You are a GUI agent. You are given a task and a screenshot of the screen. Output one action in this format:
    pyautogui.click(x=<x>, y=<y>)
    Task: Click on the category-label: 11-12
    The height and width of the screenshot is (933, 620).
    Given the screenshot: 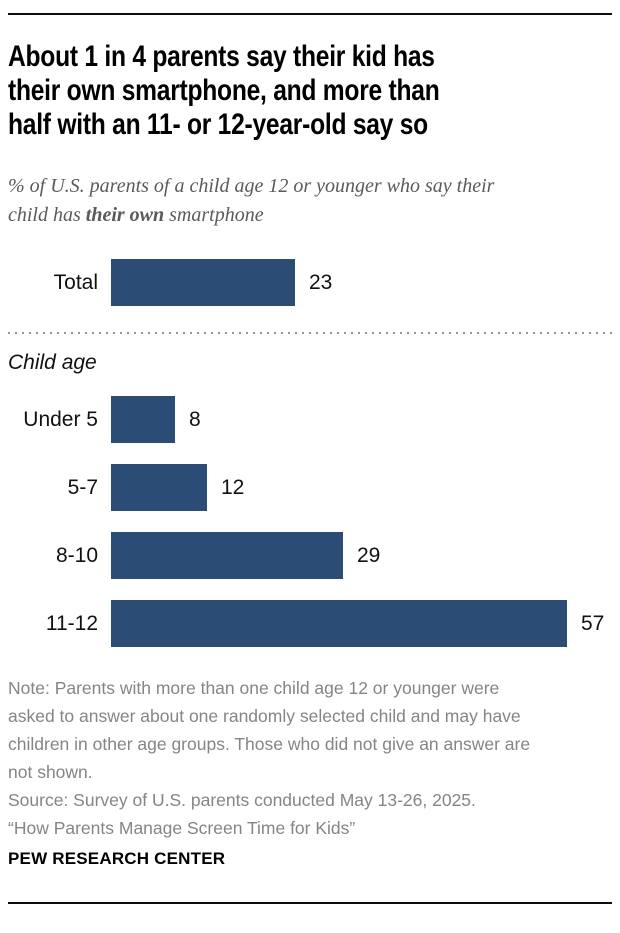 What is the action you would take?
    pyautogui.click(x=71, y=623)
    